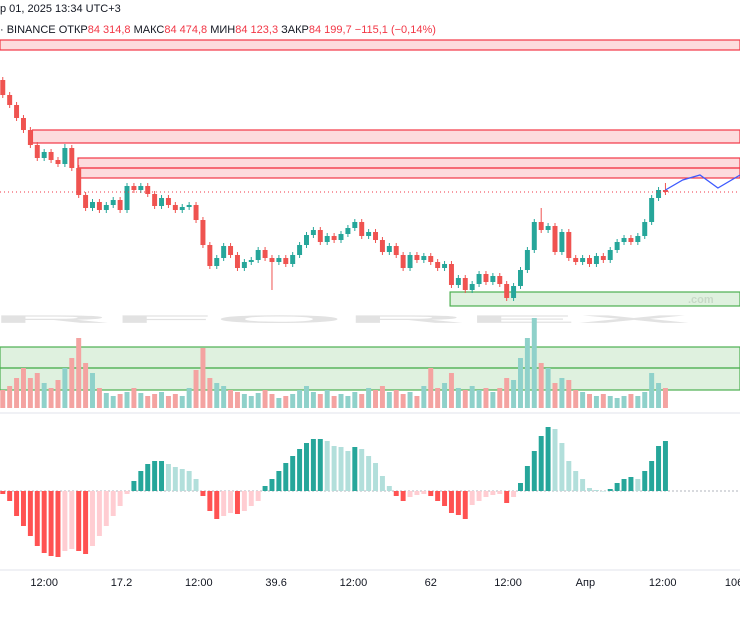  What do you see at coordinates (431, 583) in the screenshot?
I see `x-tick-label: 62` at bounding box center [431, 583].